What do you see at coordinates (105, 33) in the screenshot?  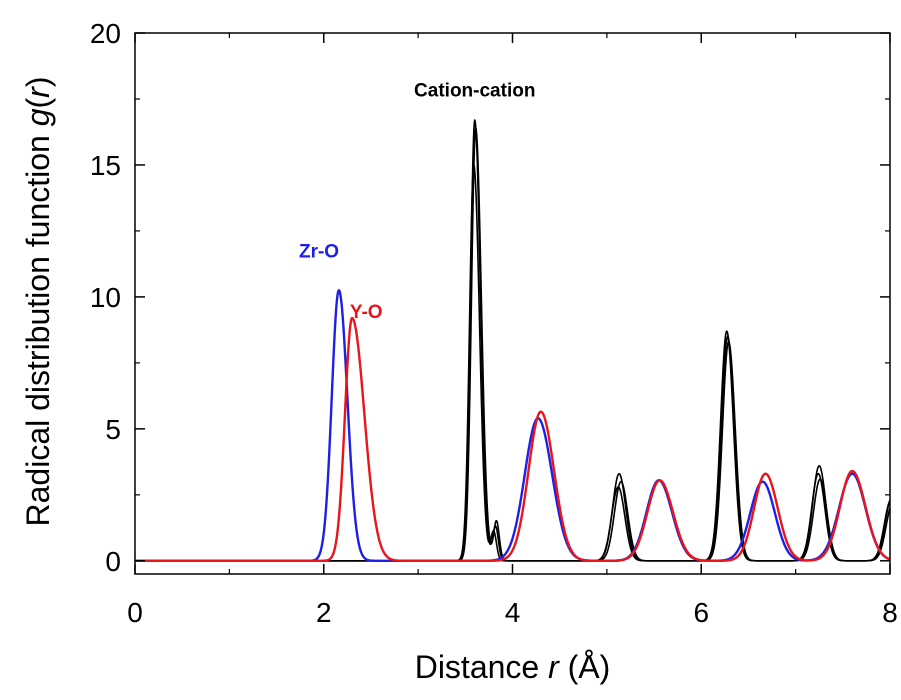 I see `y-tick-label: 20` at bounding box center [105, 33].